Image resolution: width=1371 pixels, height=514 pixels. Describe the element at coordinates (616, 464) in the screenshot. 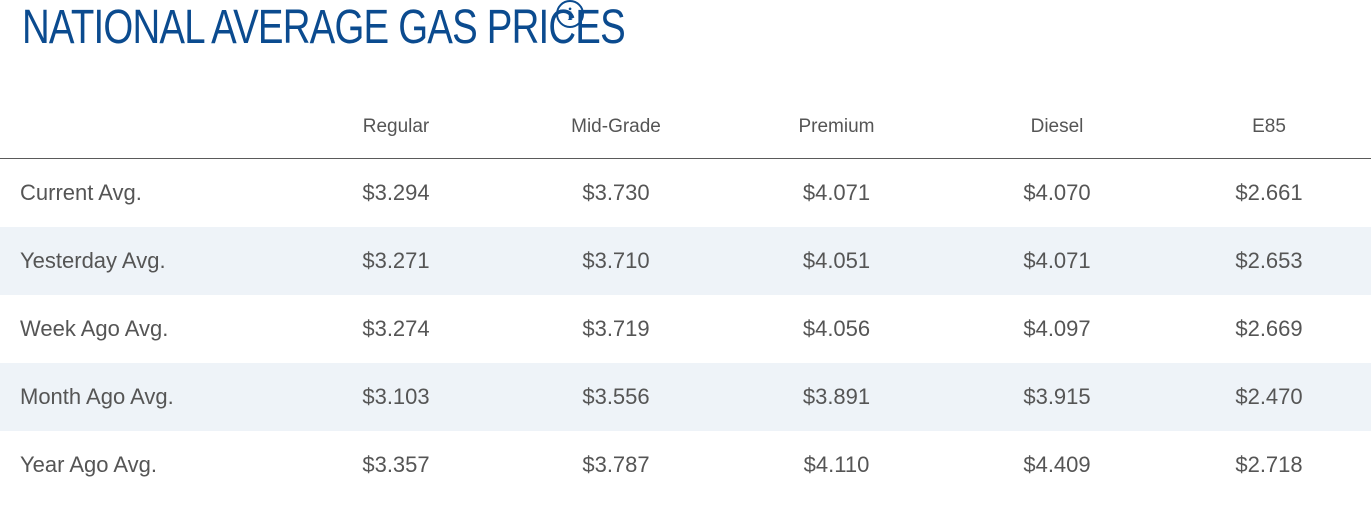

I see `price-cell: $3.787` at that location.